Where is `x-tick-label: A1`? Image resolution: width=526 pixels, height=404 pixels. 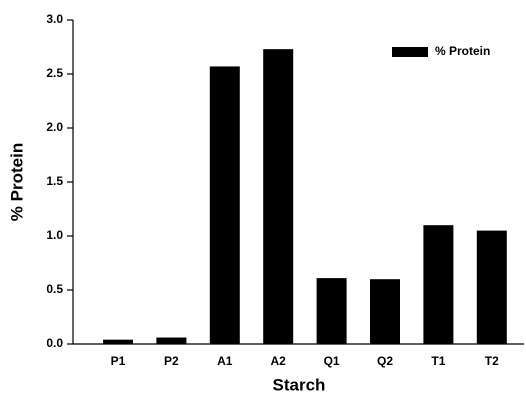 x-tick-label: A1 is located at coordinates (225, 361).